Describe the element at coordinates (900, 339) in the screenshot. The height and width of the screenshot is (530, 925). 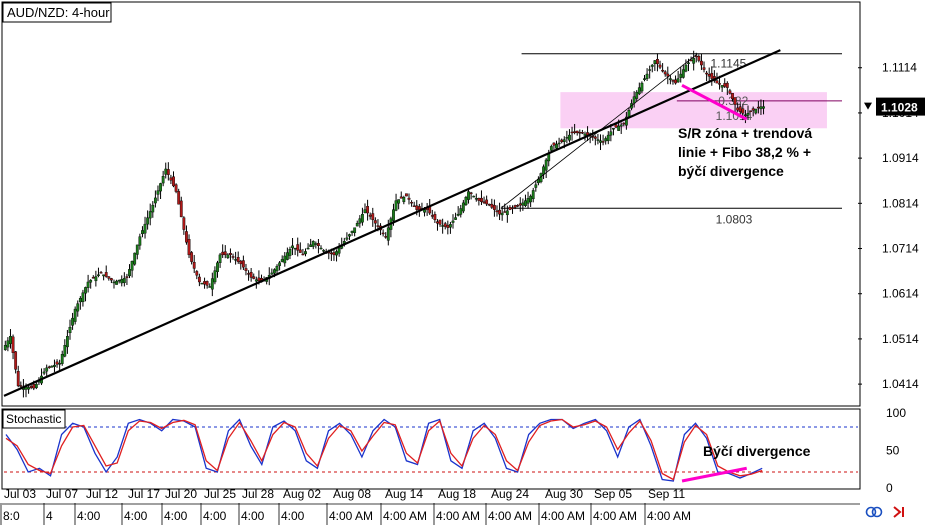
I see `price-tick-label: 1.0514` at that location.